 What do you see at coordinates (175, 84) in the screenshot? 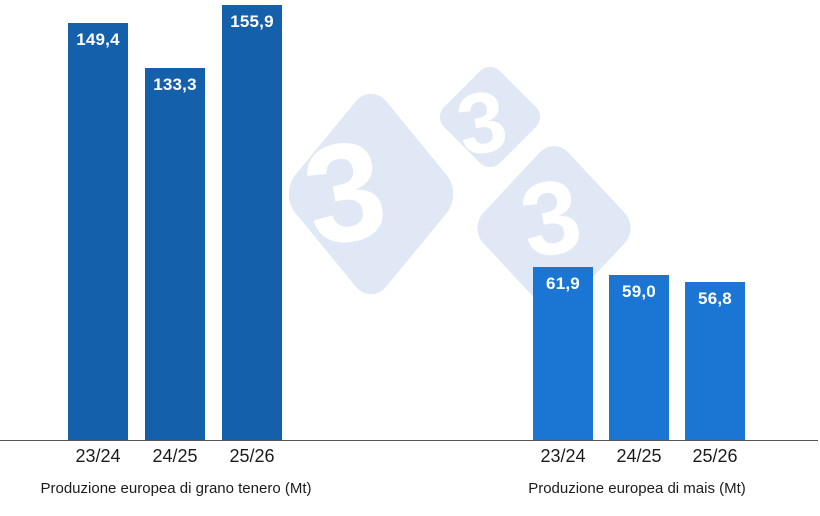
I see `bar-value-label: 133,3` at bounding box center [175, 84].